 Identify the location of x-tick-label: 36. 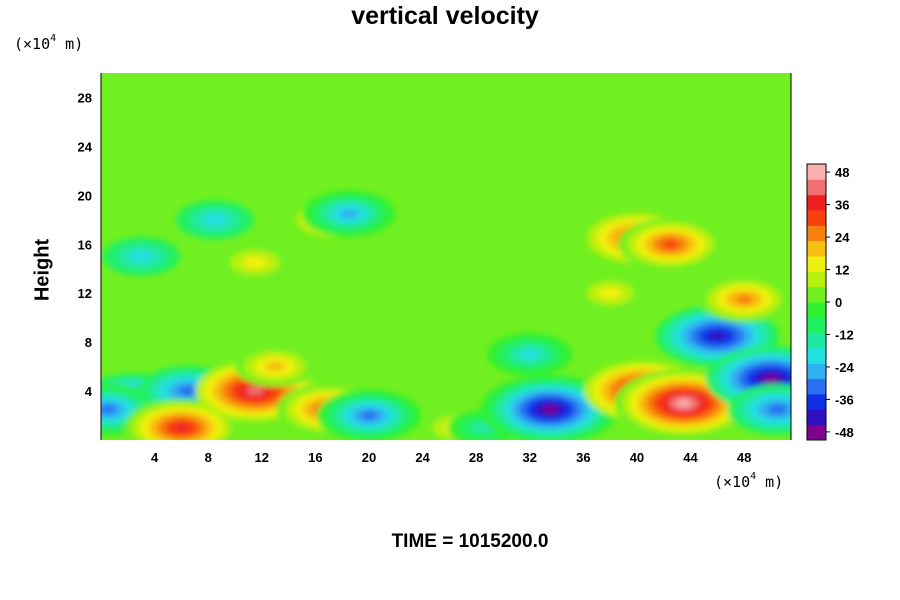
(583, 457).